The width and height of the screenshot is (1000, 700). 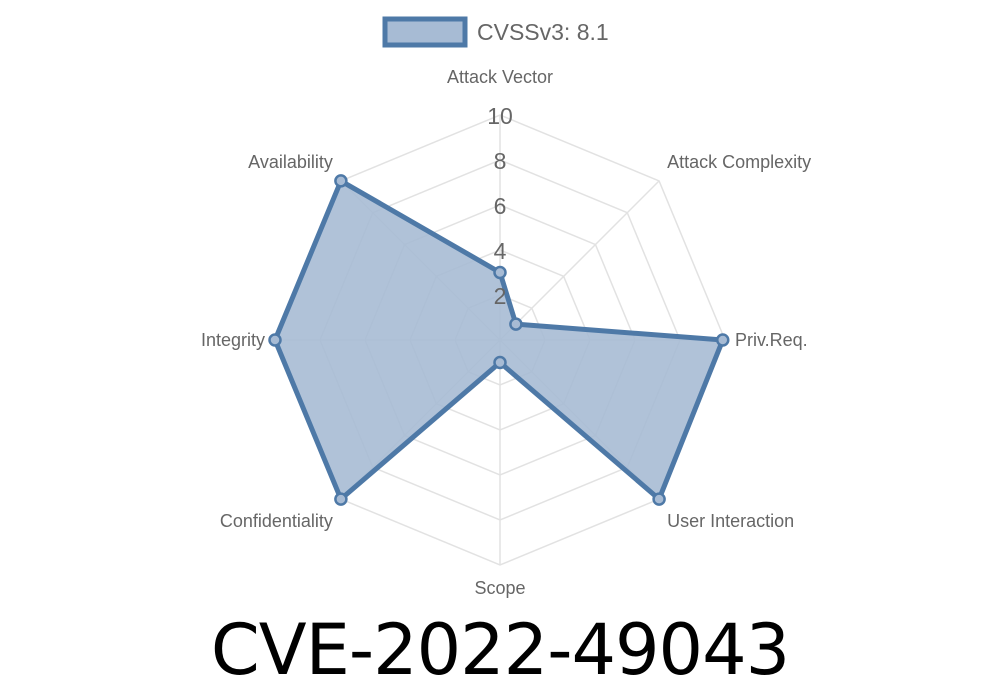 What do you see at coordinates (425, 32) in the screenshot?
I see `legend-swatch` at bounding box center [425, 32].